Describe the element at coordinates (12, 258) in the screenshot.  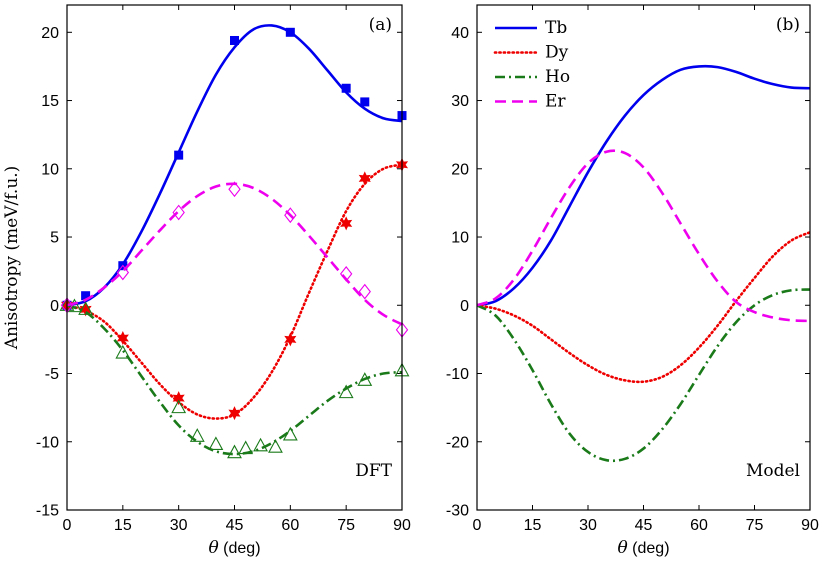
I see `y-axis-label: Anisotropy (meV/f.u.)` at that location.